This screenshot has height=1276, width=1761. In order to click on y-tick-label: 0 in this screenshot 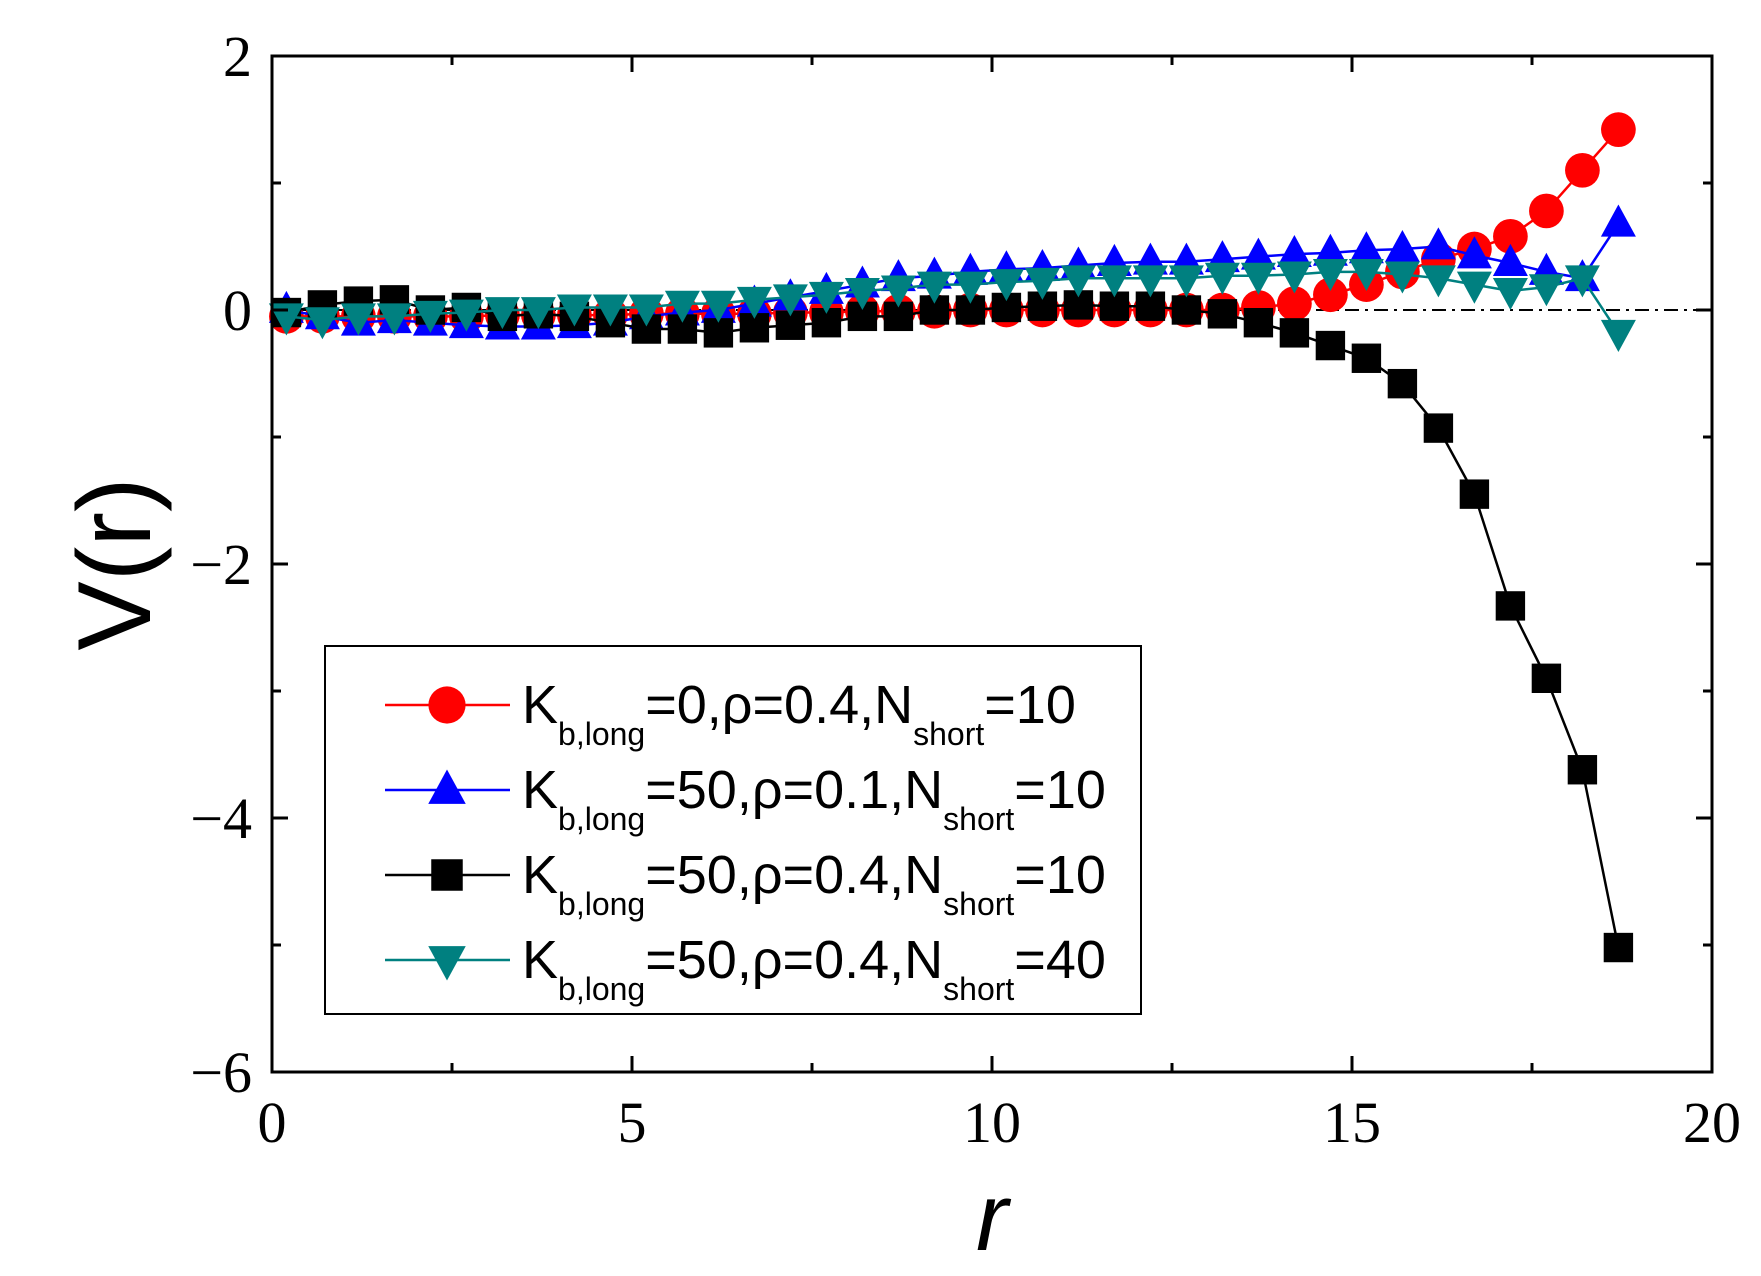, I will do `click(237, 310)`.